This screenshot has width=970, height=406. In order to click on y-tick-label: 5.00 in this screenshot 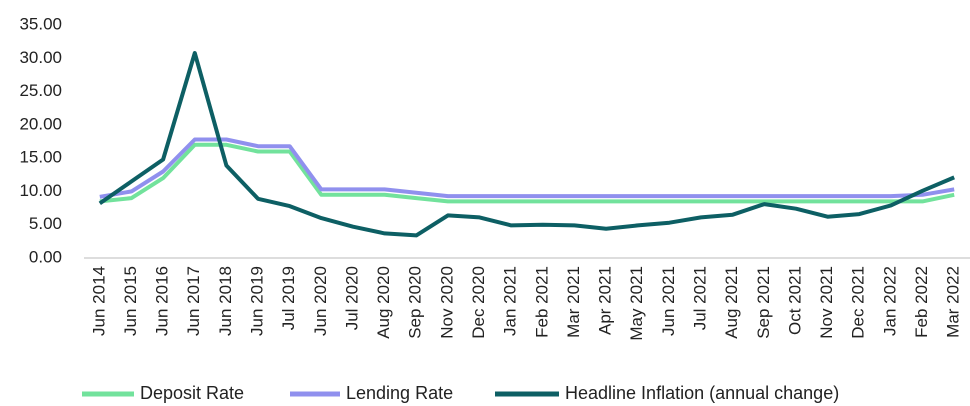, I will do `click(45, 223)`.